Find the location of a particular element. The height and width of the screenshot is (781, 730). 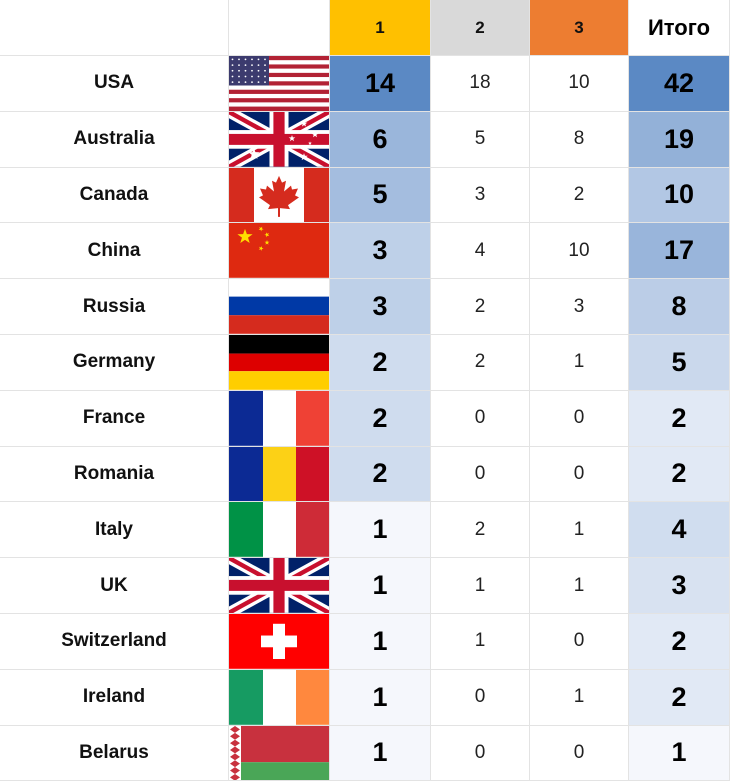

total-column-header: Итого is located at coordinates (679, 28).